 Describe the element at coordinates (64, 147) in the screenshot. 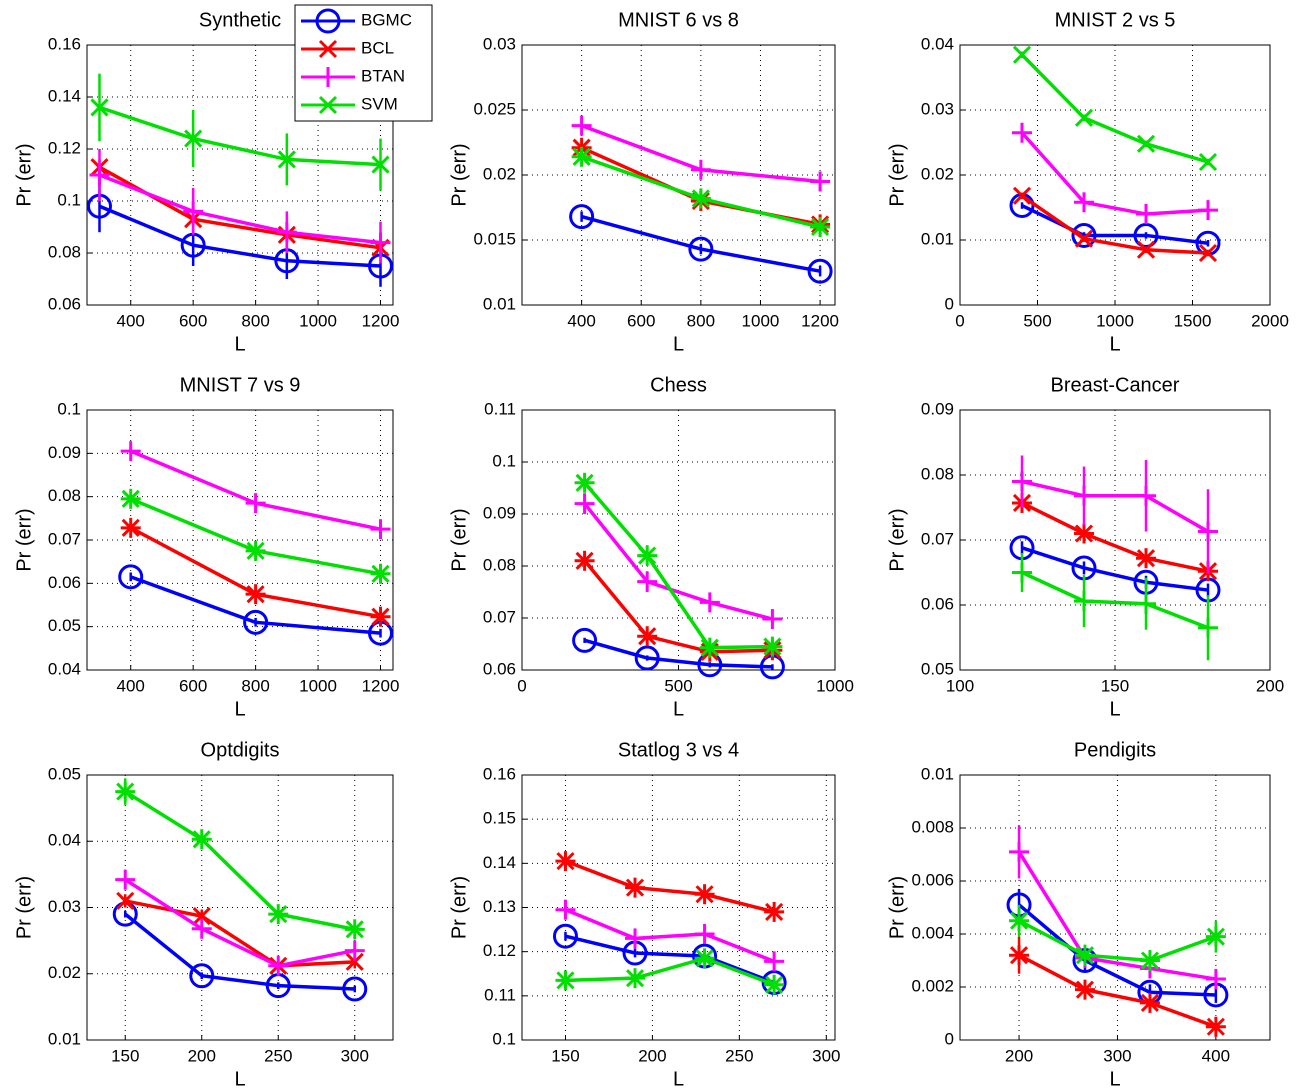

I see `y-tick-label: 0.12` at that location.